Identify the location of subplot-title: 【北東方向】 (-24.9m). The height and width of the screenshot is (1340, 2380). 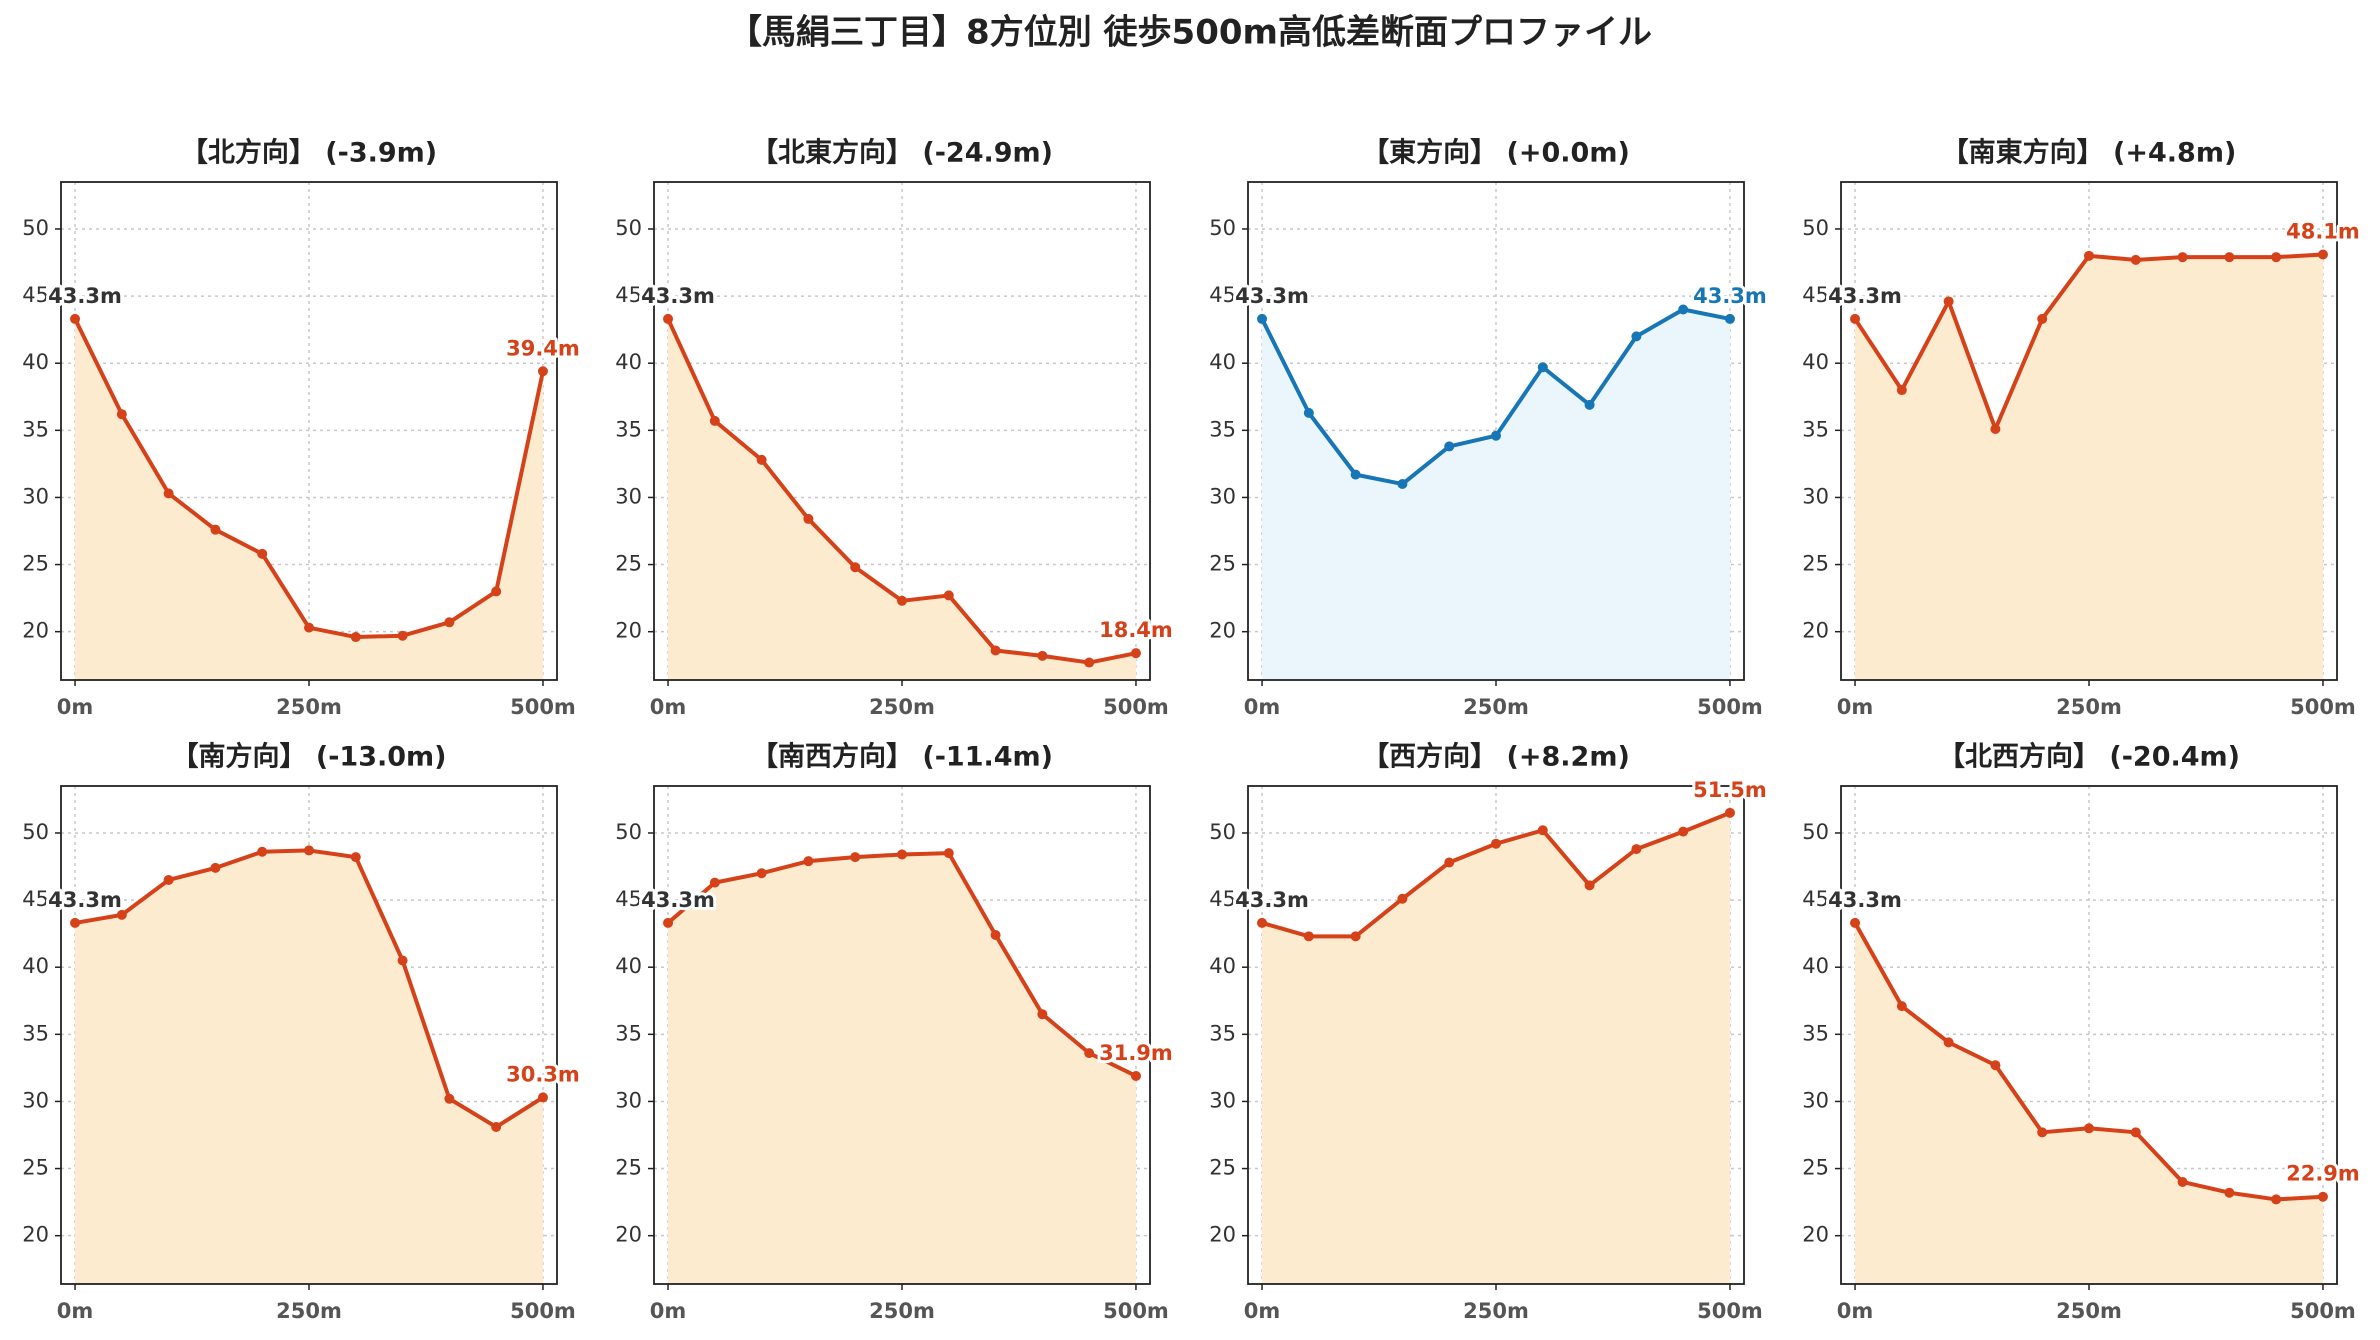
(902, 153).